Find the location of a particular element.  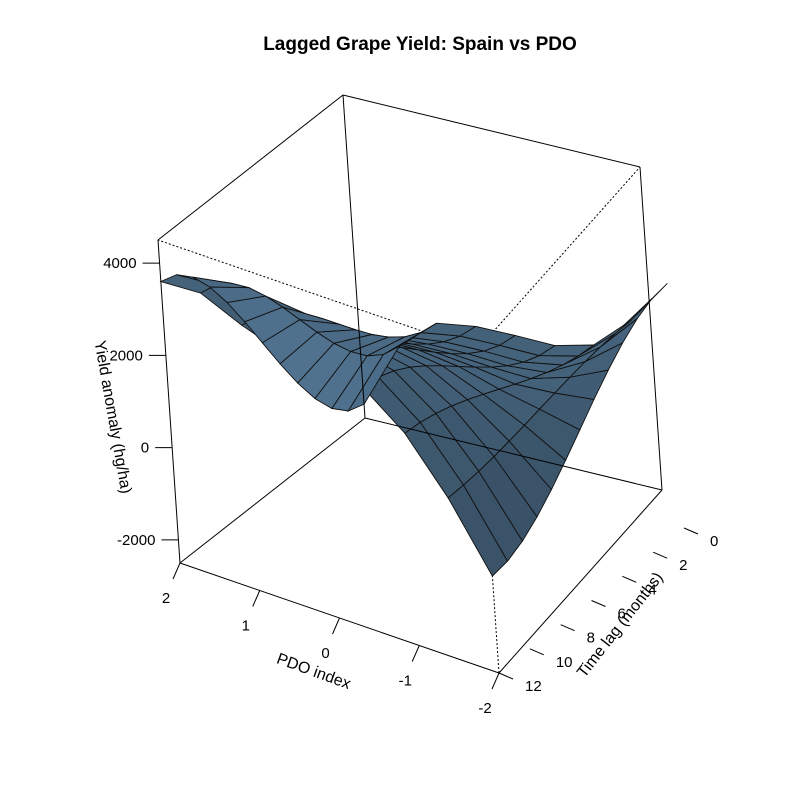

x-axis-label: PDO index is located at coordinates (313, 672).